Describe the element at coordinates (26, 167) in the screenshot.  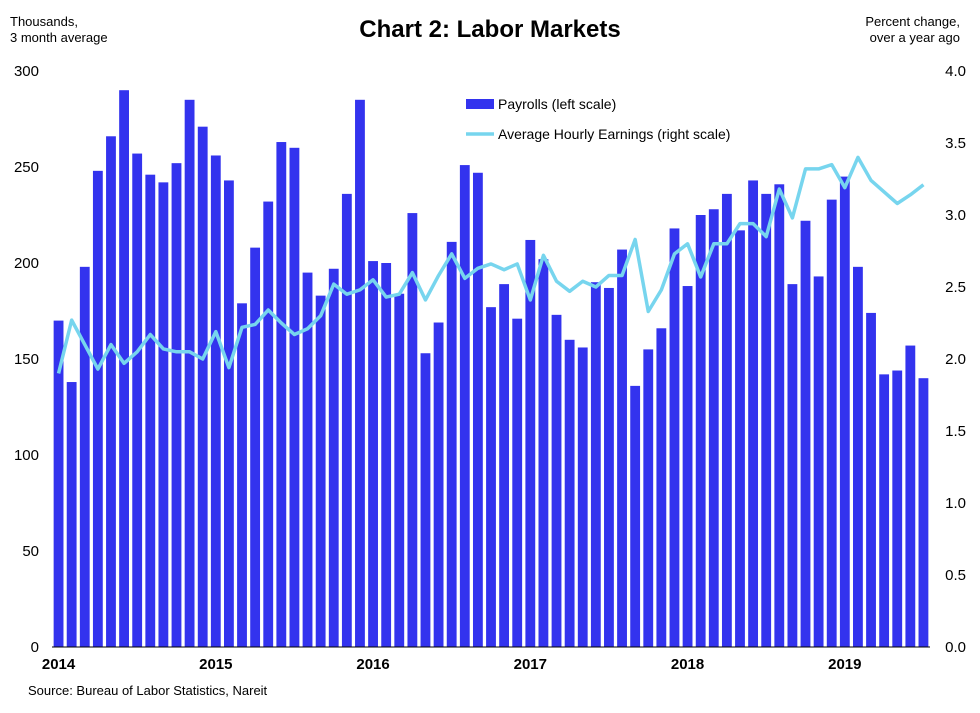
I see `left-tick-label: 250` at that location.